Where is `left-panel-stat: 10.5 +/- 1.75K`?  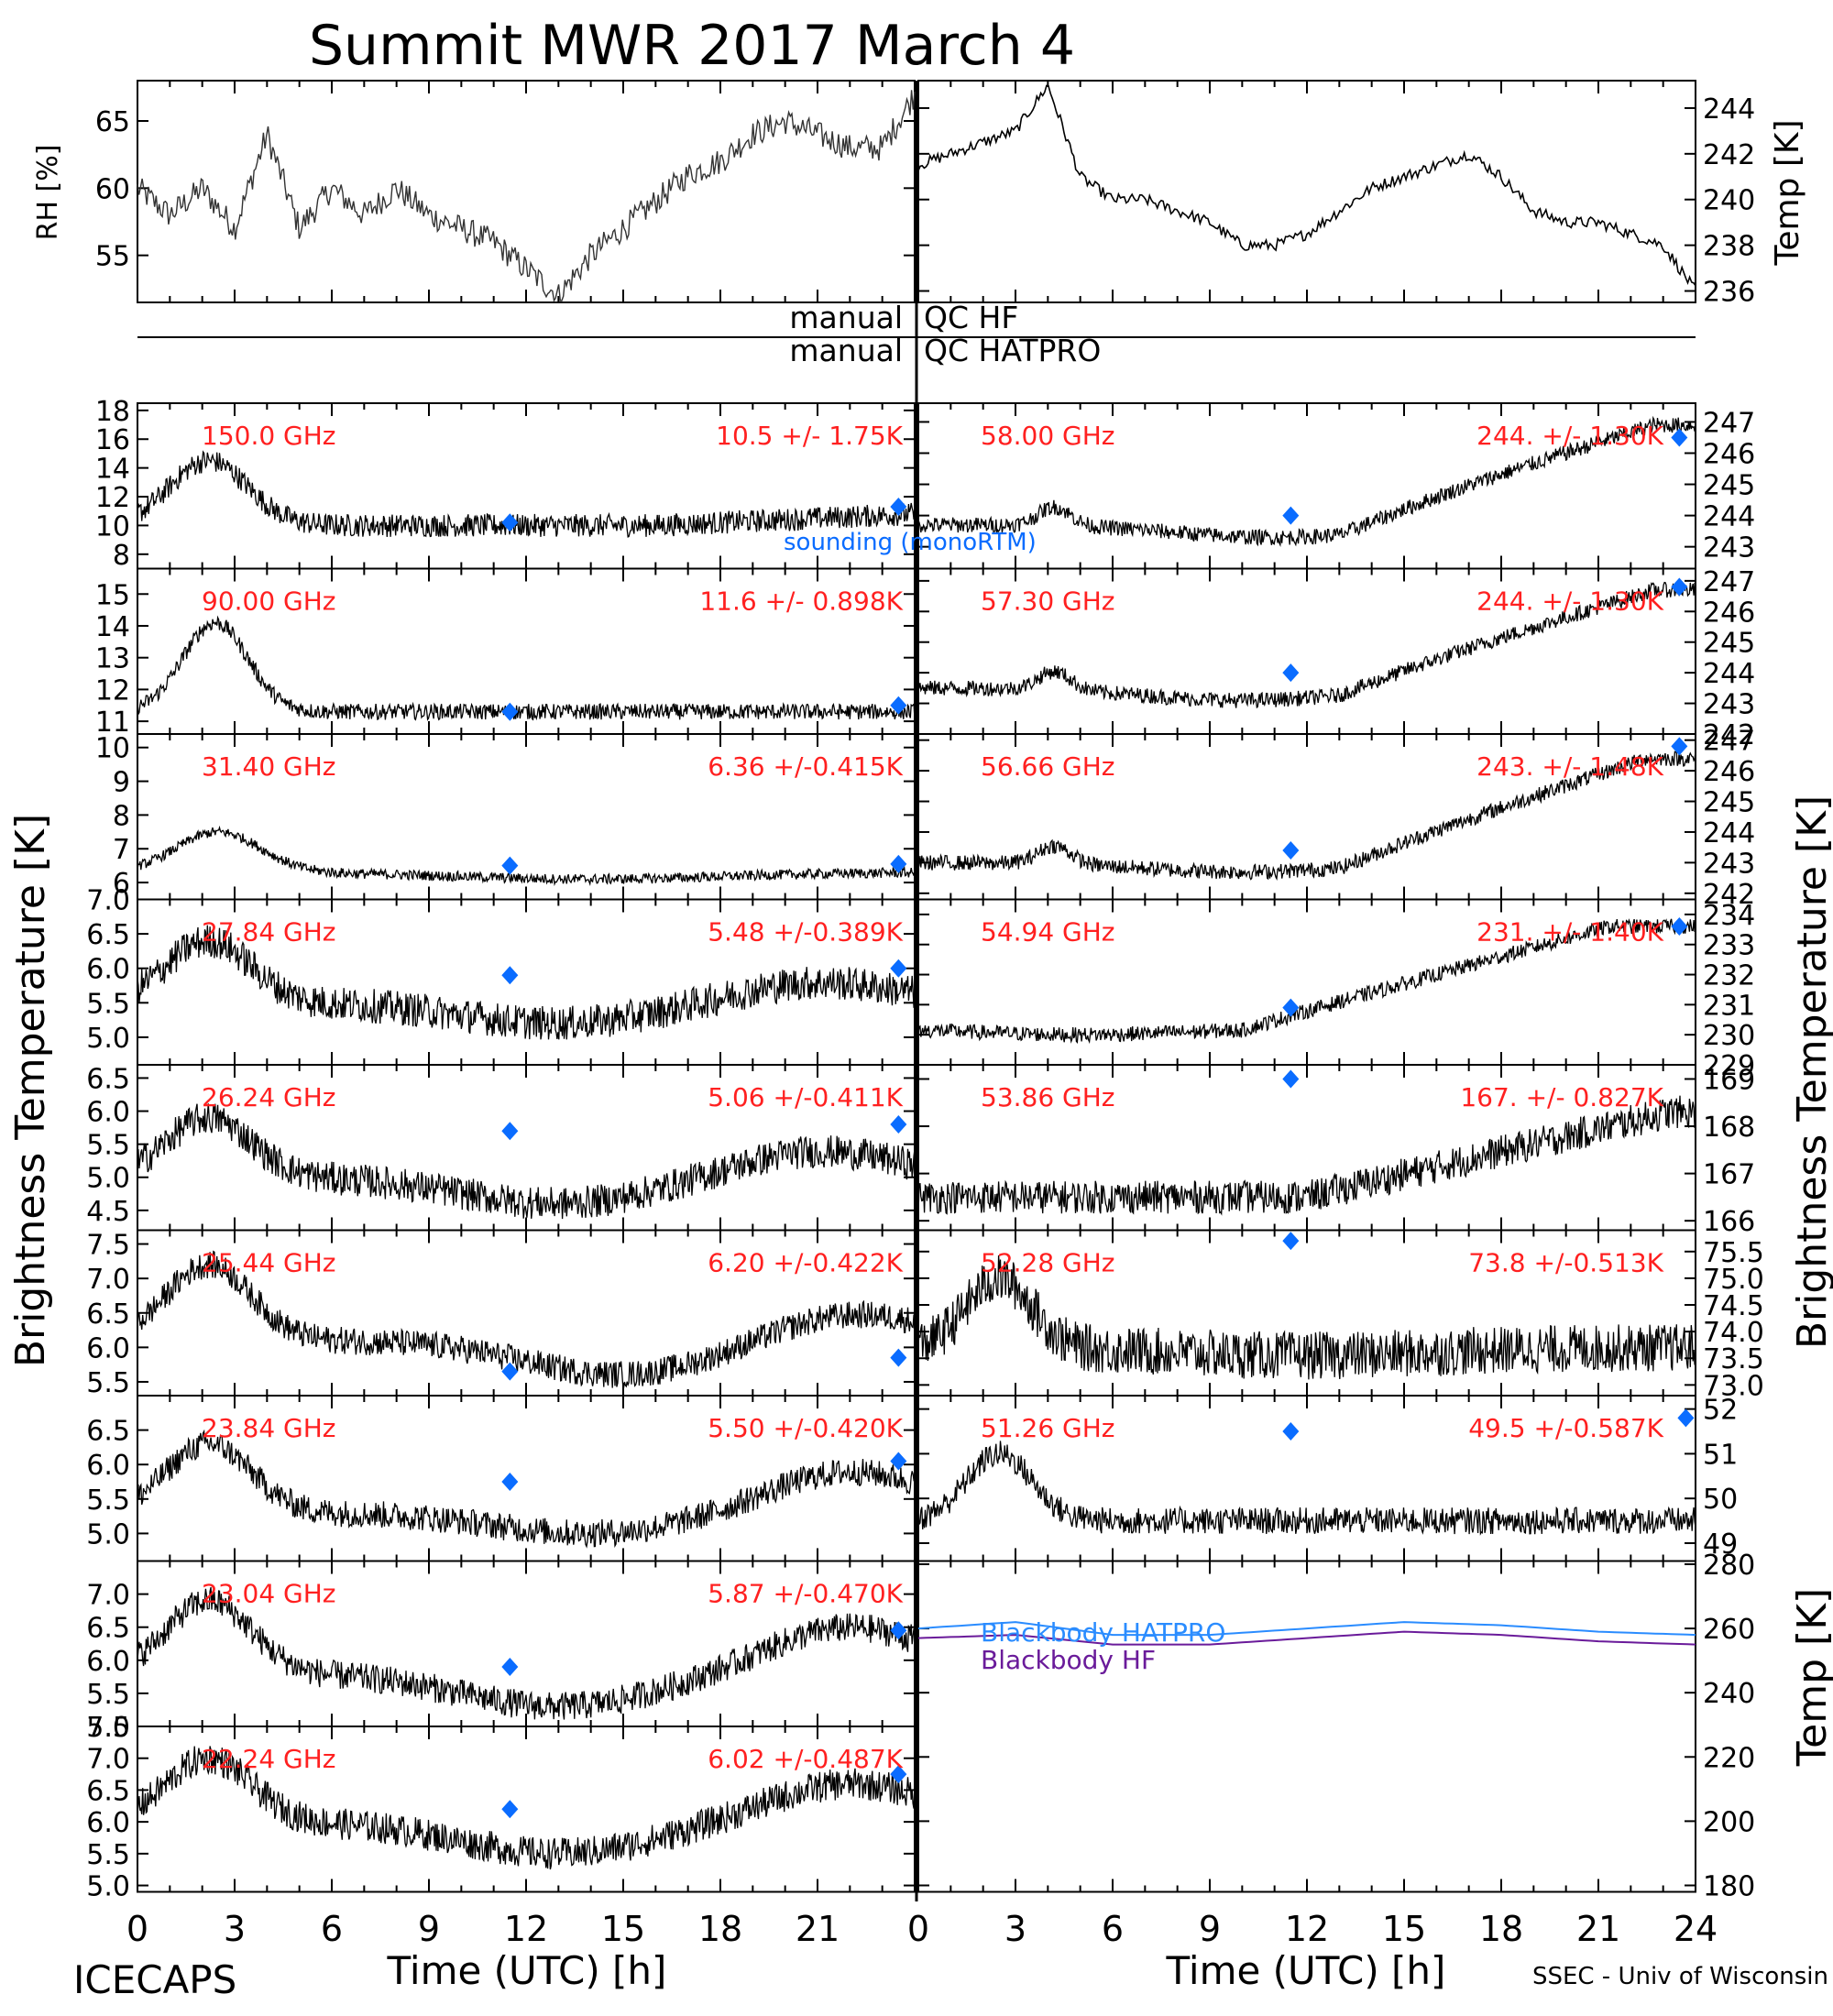 left-panel-stat: 10.5 +/- 1.75K is located at coordinates (809, 436).